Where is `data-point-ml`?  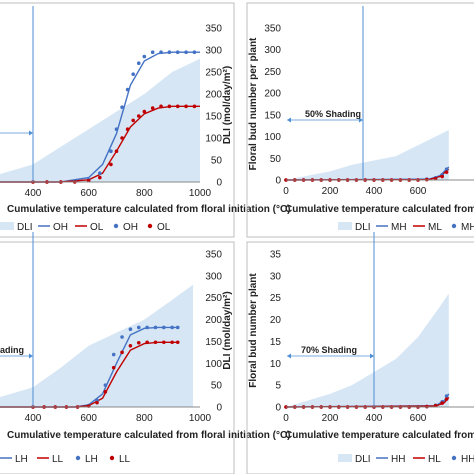
data-point-ml is located at coordinates (442, 176).